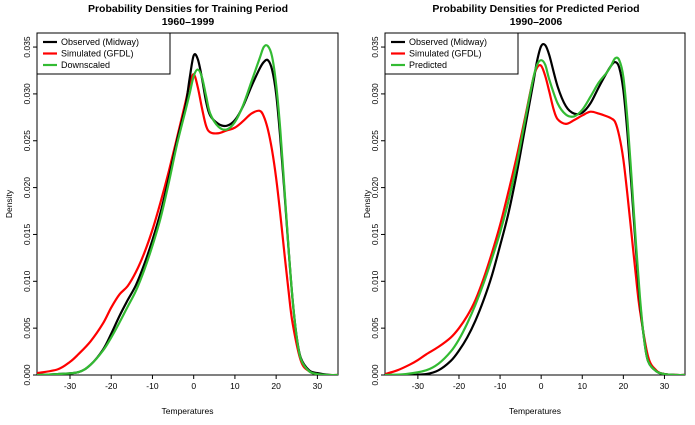 Image resolution: width=695 pixels, height=425 pixels. I want to click on chart-subtitle: 1990–2006, so click(536, 22).